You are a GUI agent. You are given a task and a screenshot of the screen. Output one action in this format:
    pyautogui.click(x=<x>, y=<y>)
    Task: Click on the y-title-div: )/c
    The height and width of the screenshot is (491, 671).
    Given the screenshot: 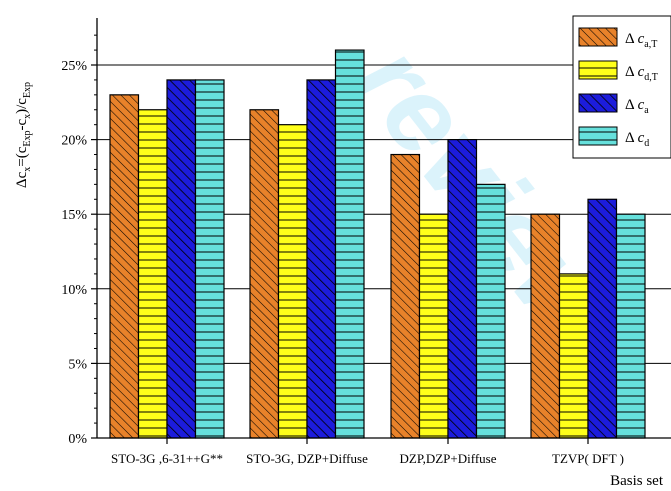 What is the action you would take?
    pyautogui.click(x=22, y=106)
    